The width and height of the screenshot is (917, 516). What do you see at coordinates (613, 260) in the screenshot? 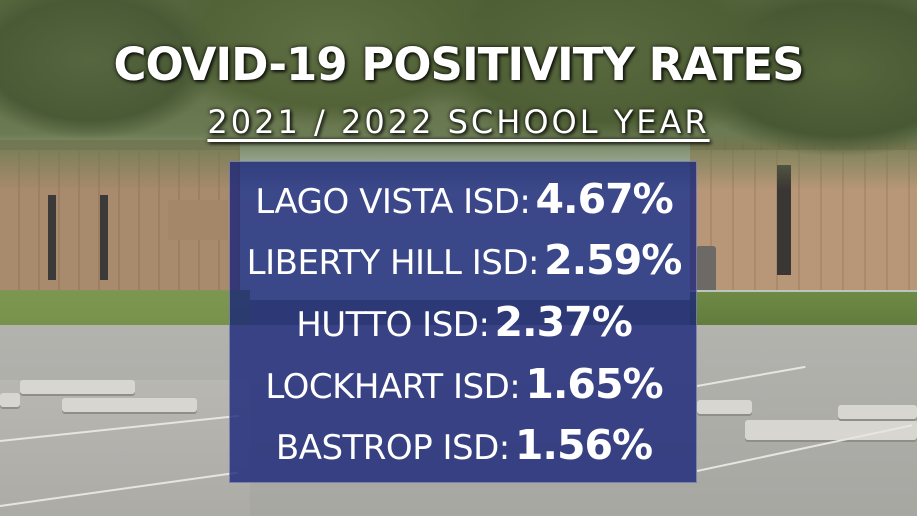
I see `district-rate: 2.59%` at bounding box center [613, 260].